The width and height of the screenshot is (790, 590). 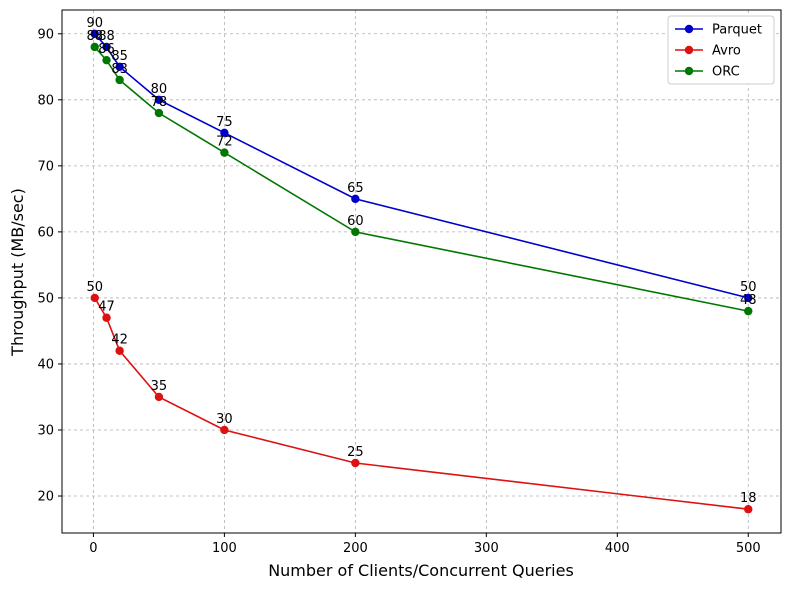 What do you see at coordinates (45, 430) in the screenshot?
I see `y-tick-label: 30` at bounding box center [45, 430].